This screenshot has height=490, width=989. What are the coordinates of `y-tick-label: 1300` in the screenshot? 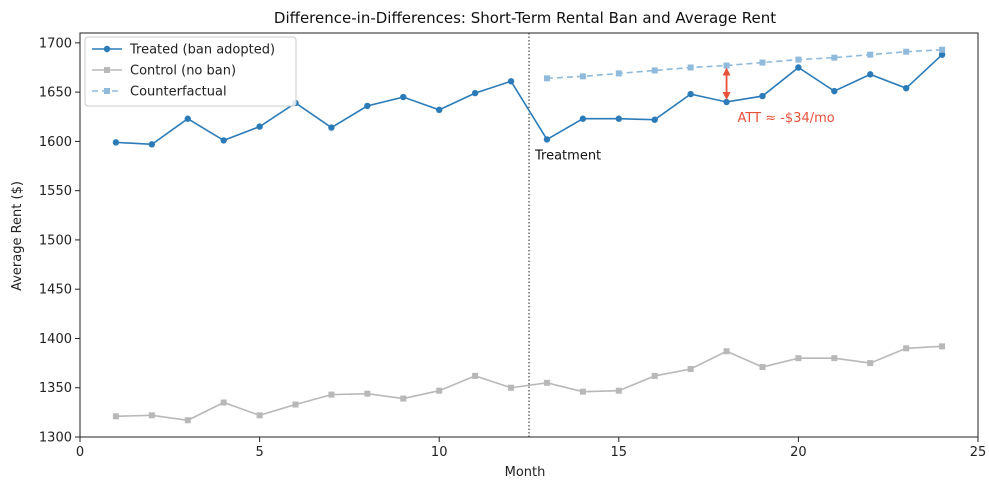 It's located at (55, 438).